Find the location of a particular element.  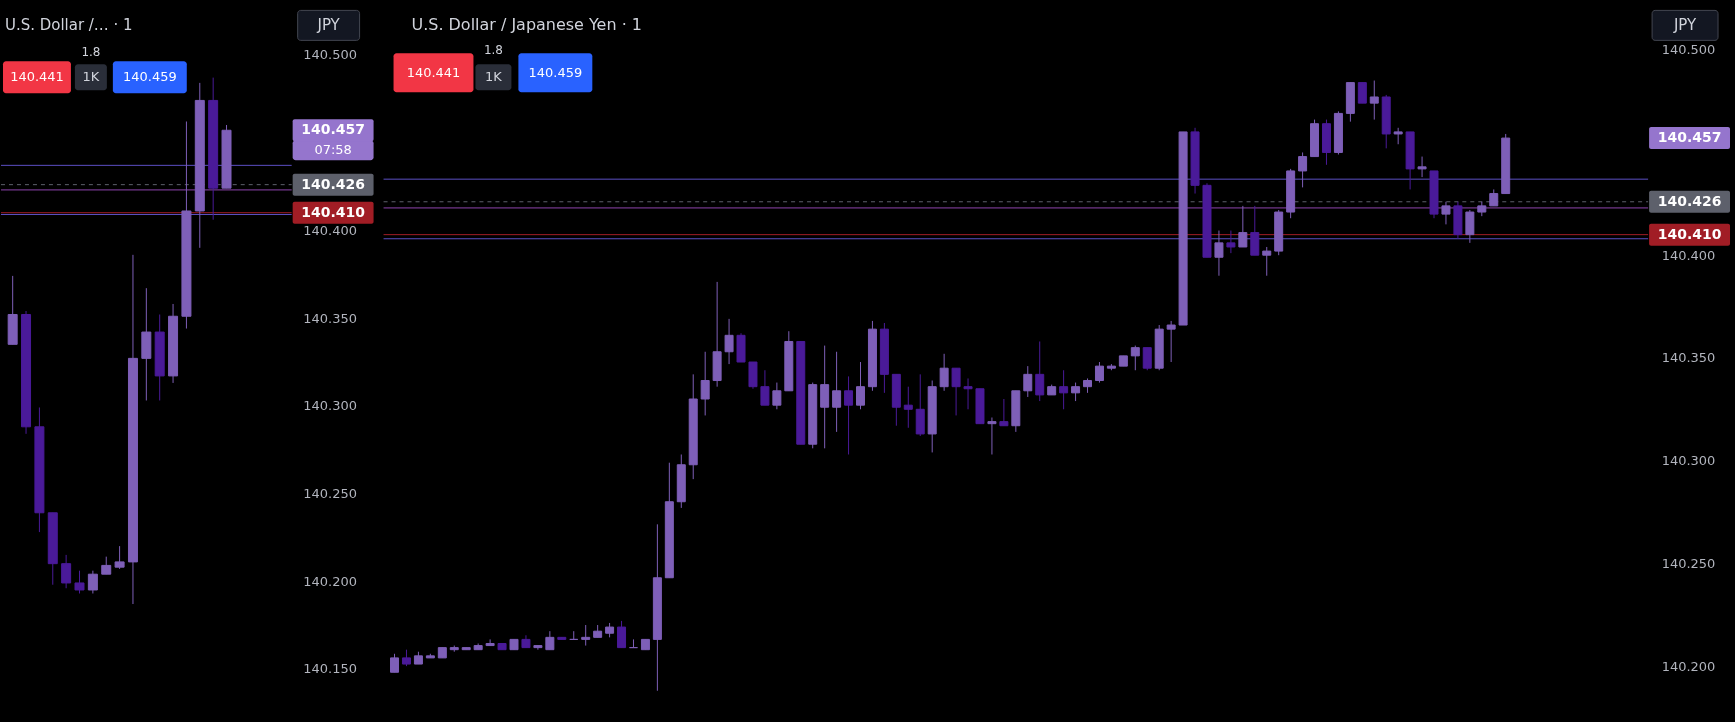

y-tick-label: 140.150 is located at coordinates (330, 669).